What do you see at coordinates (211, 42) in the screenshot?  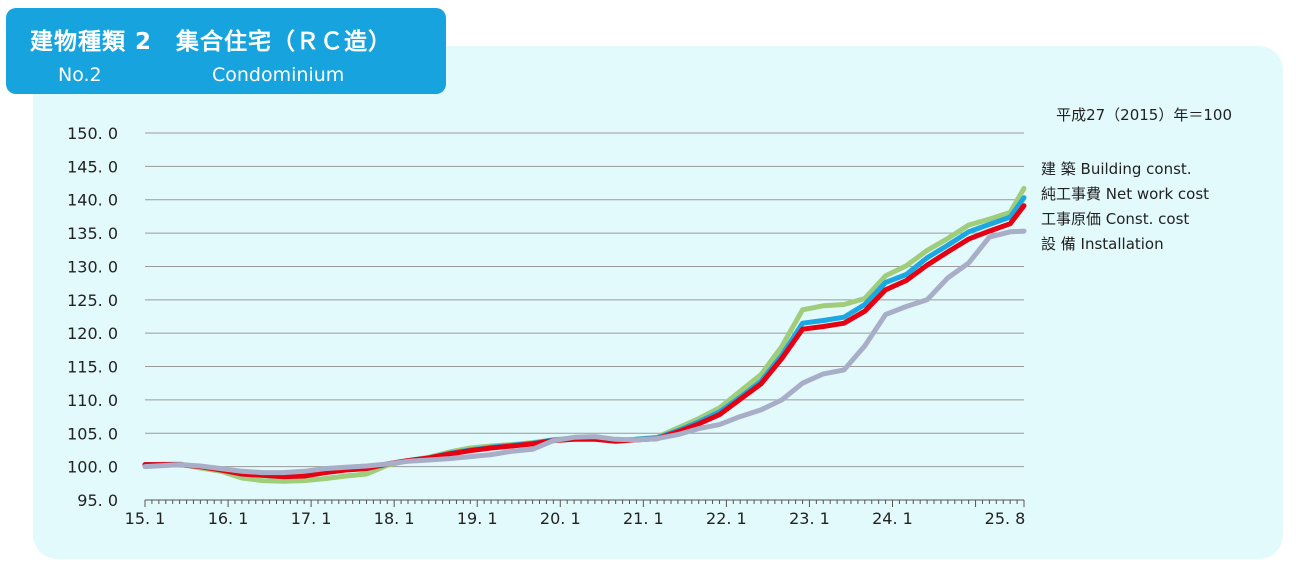 I see `chart-title: 建物種類 2 集合住宅（ＲＣ造）` at bounding box center [211, 42].